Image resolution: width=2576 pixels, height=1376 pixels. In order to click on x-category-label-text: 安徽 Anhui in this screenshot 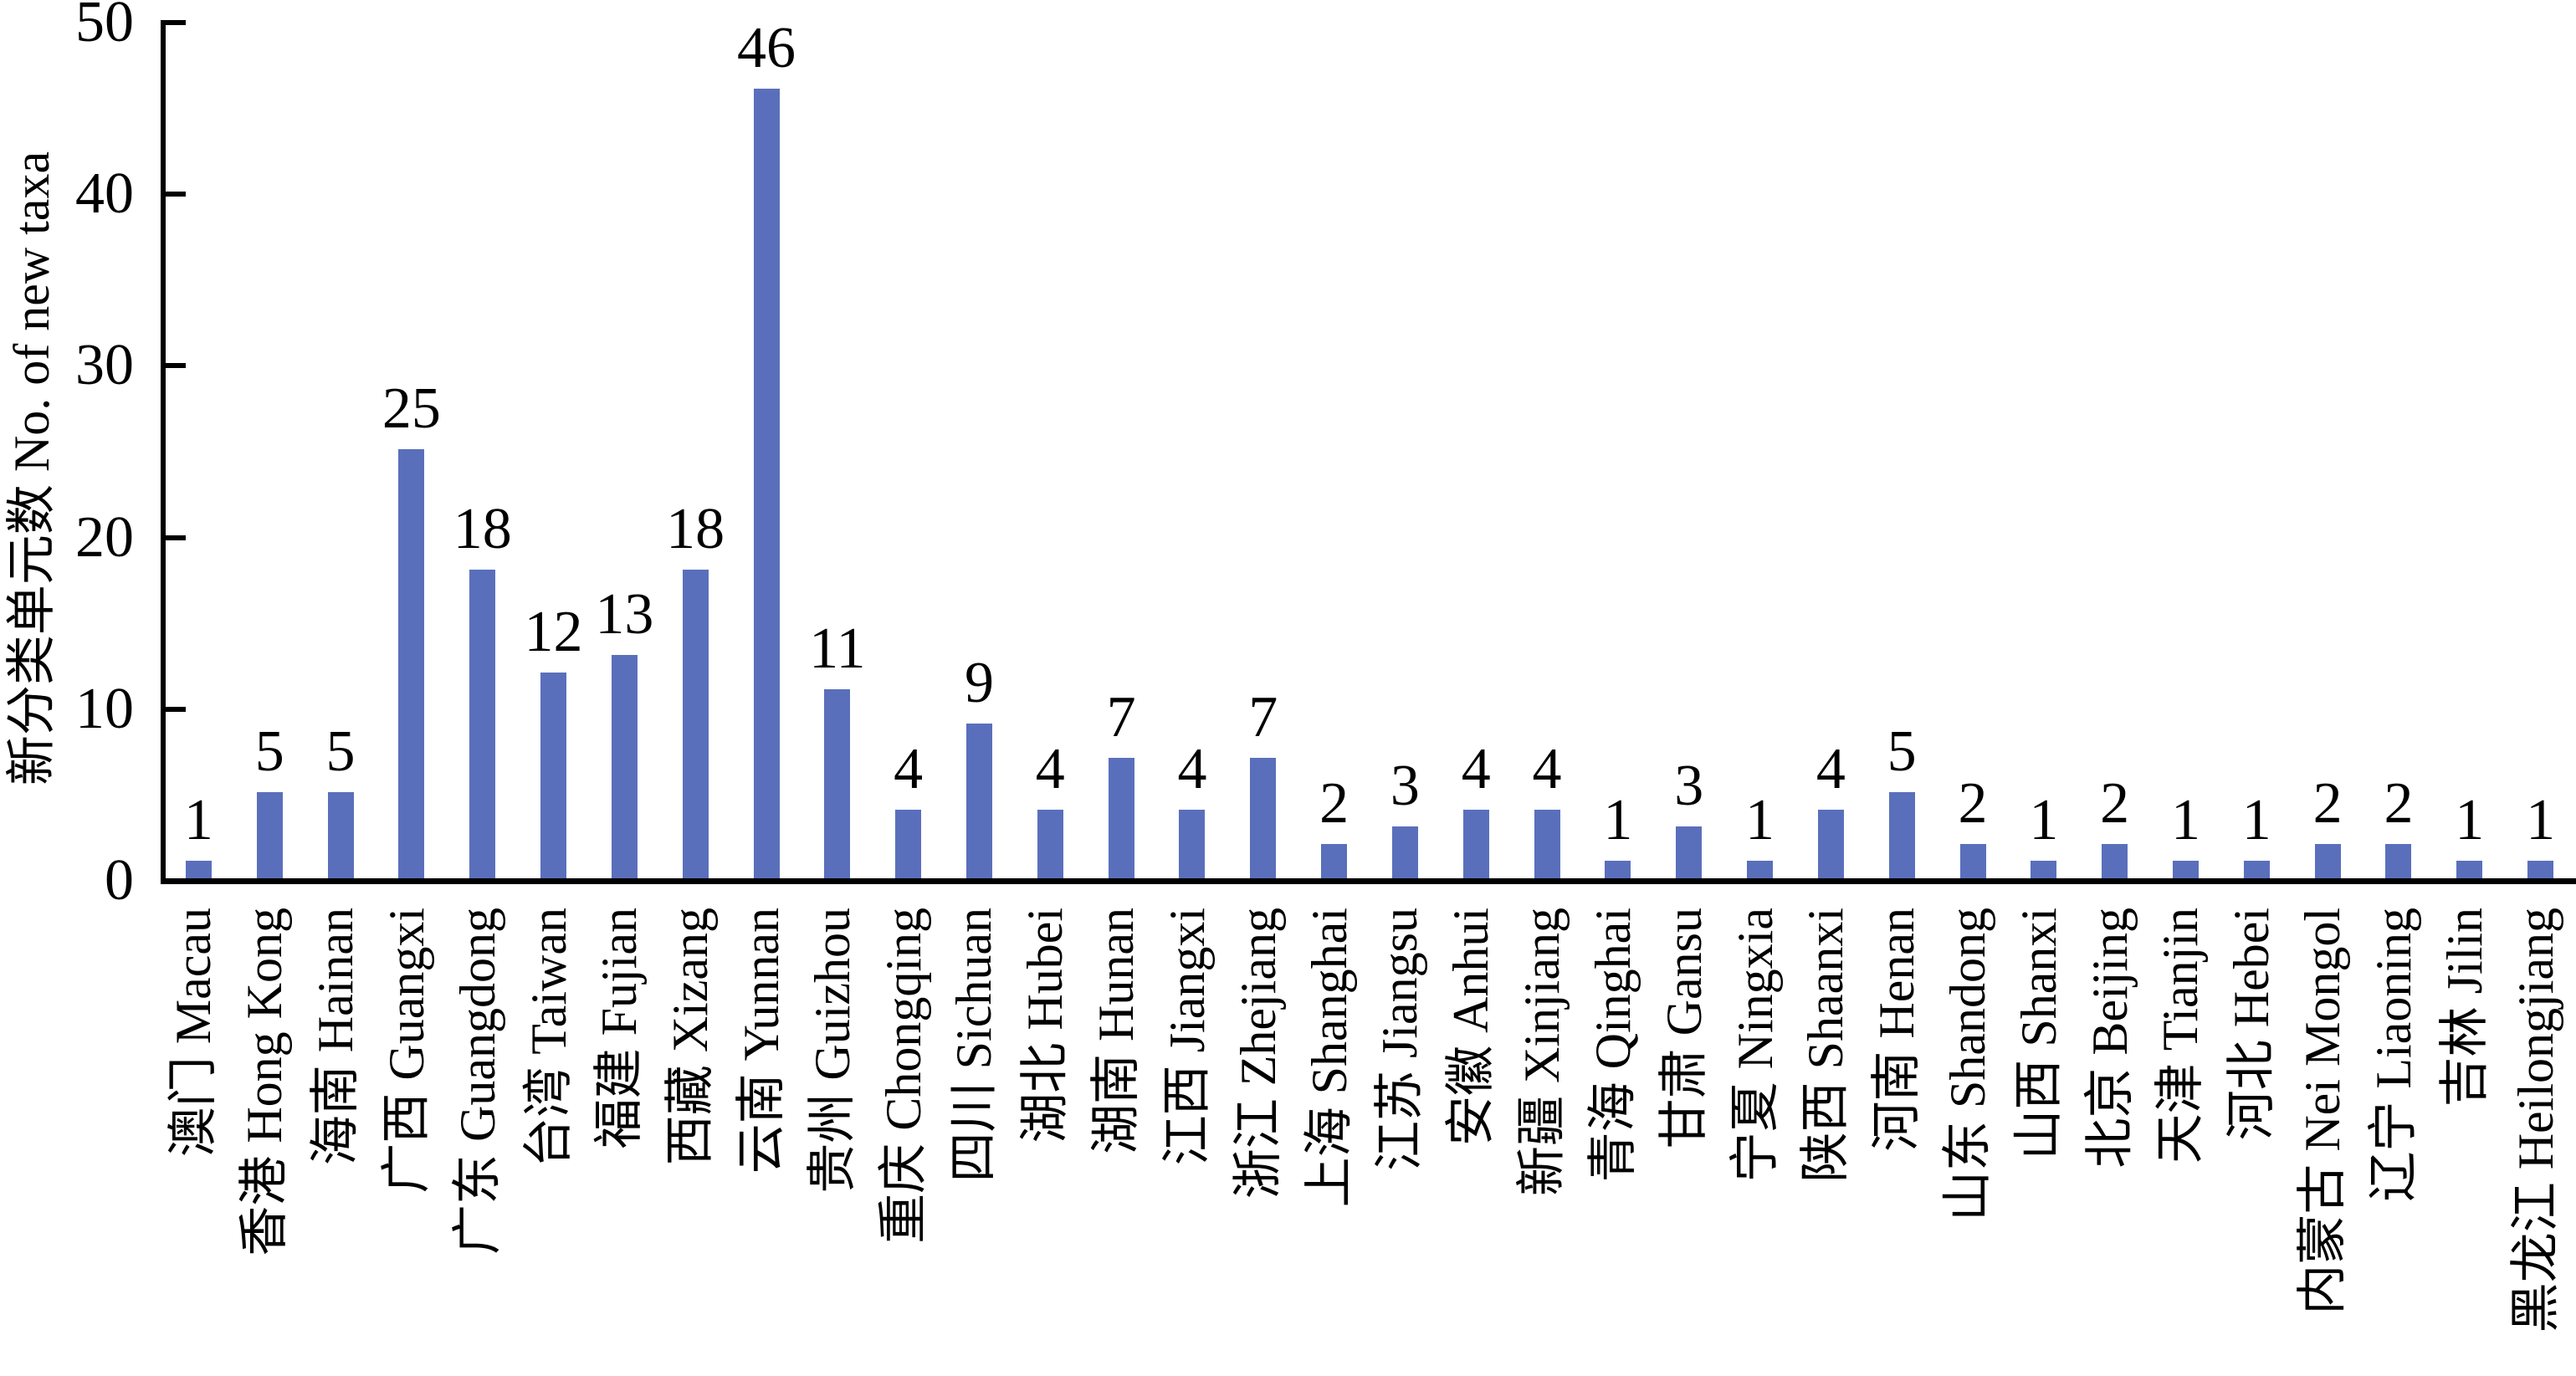, I will do `click(1471, 1027)`.